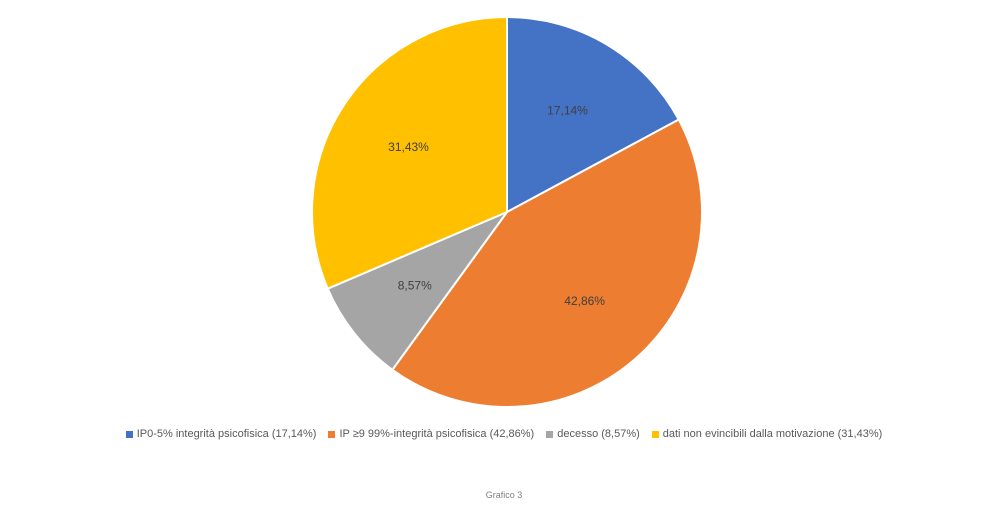 The height and width of the screenshot is (506, 1008). I want to click on legend-item-2: decesso (8,57%), so click(593, 434).